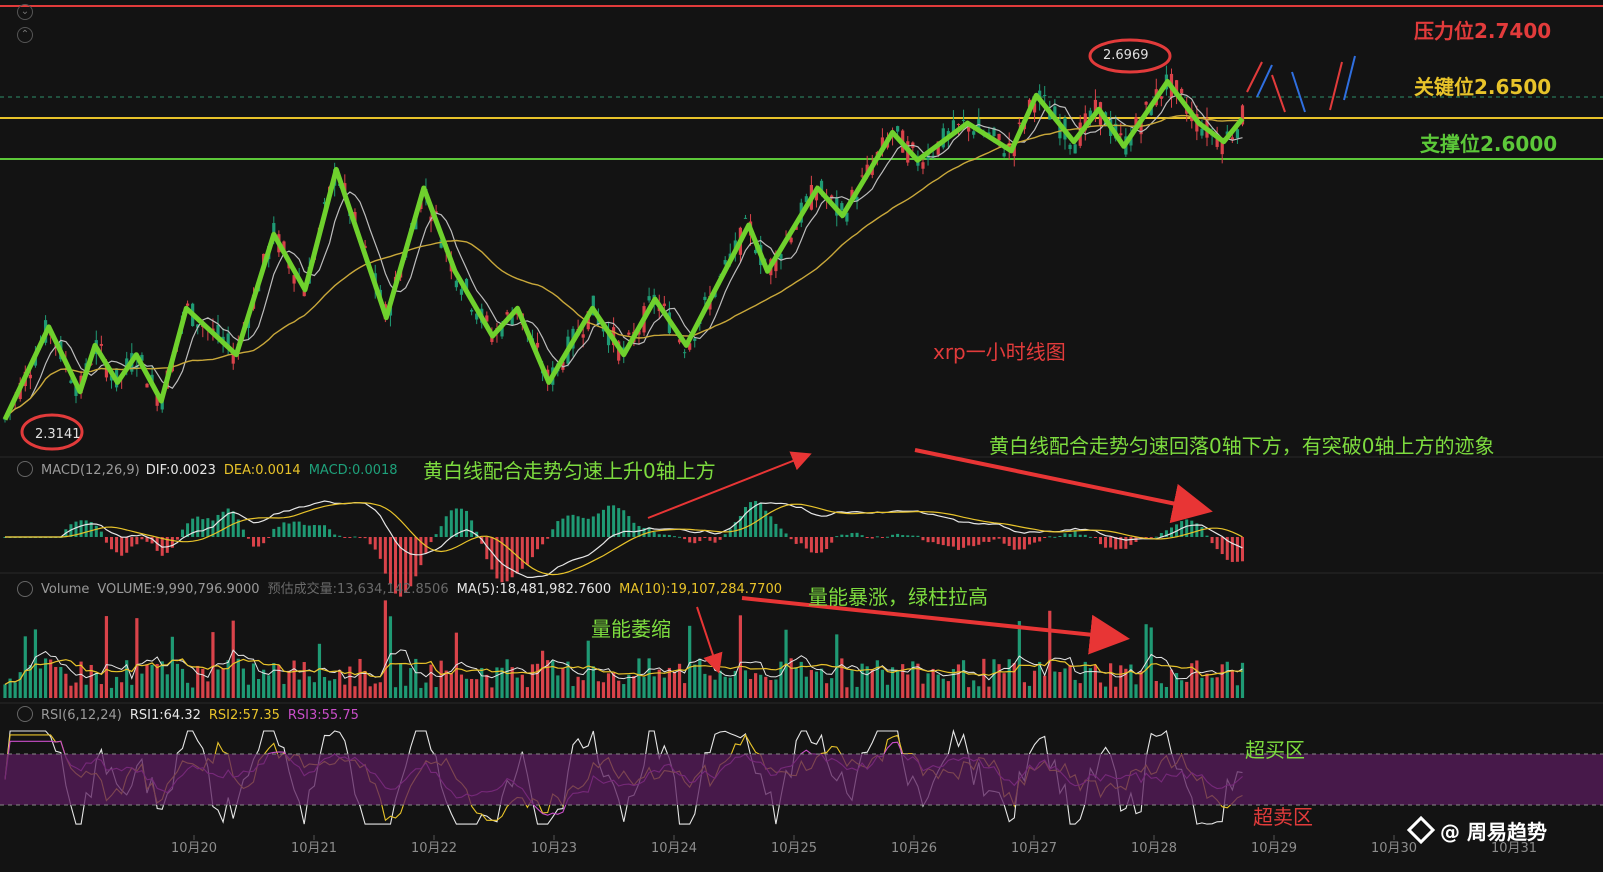 This screenshot has width=1603, height=872. Describe the element at coordinates (25, 469) in the screenshot. I see `toggle-macd-icon` at that location.